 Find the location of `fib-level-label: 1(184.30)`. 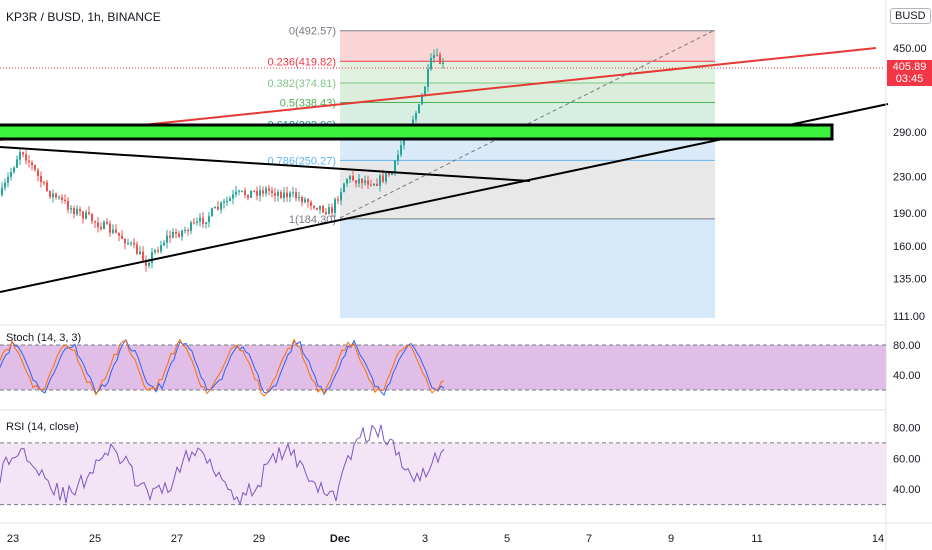

fib-level-label: 1(184.30) is located at coordinates (312, 220).